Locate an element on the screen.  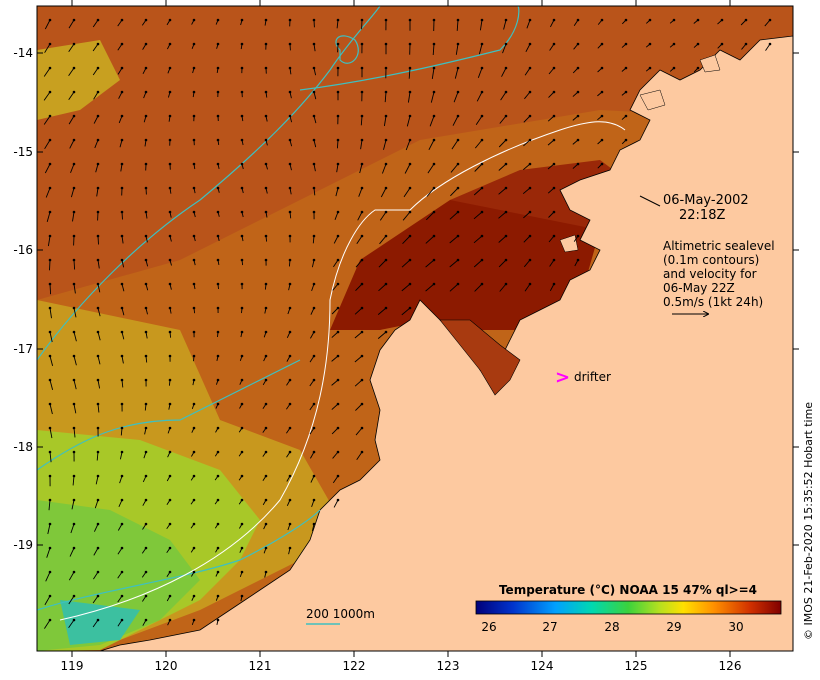
time-label: 22:18Z is located at coordinates (702, 215).